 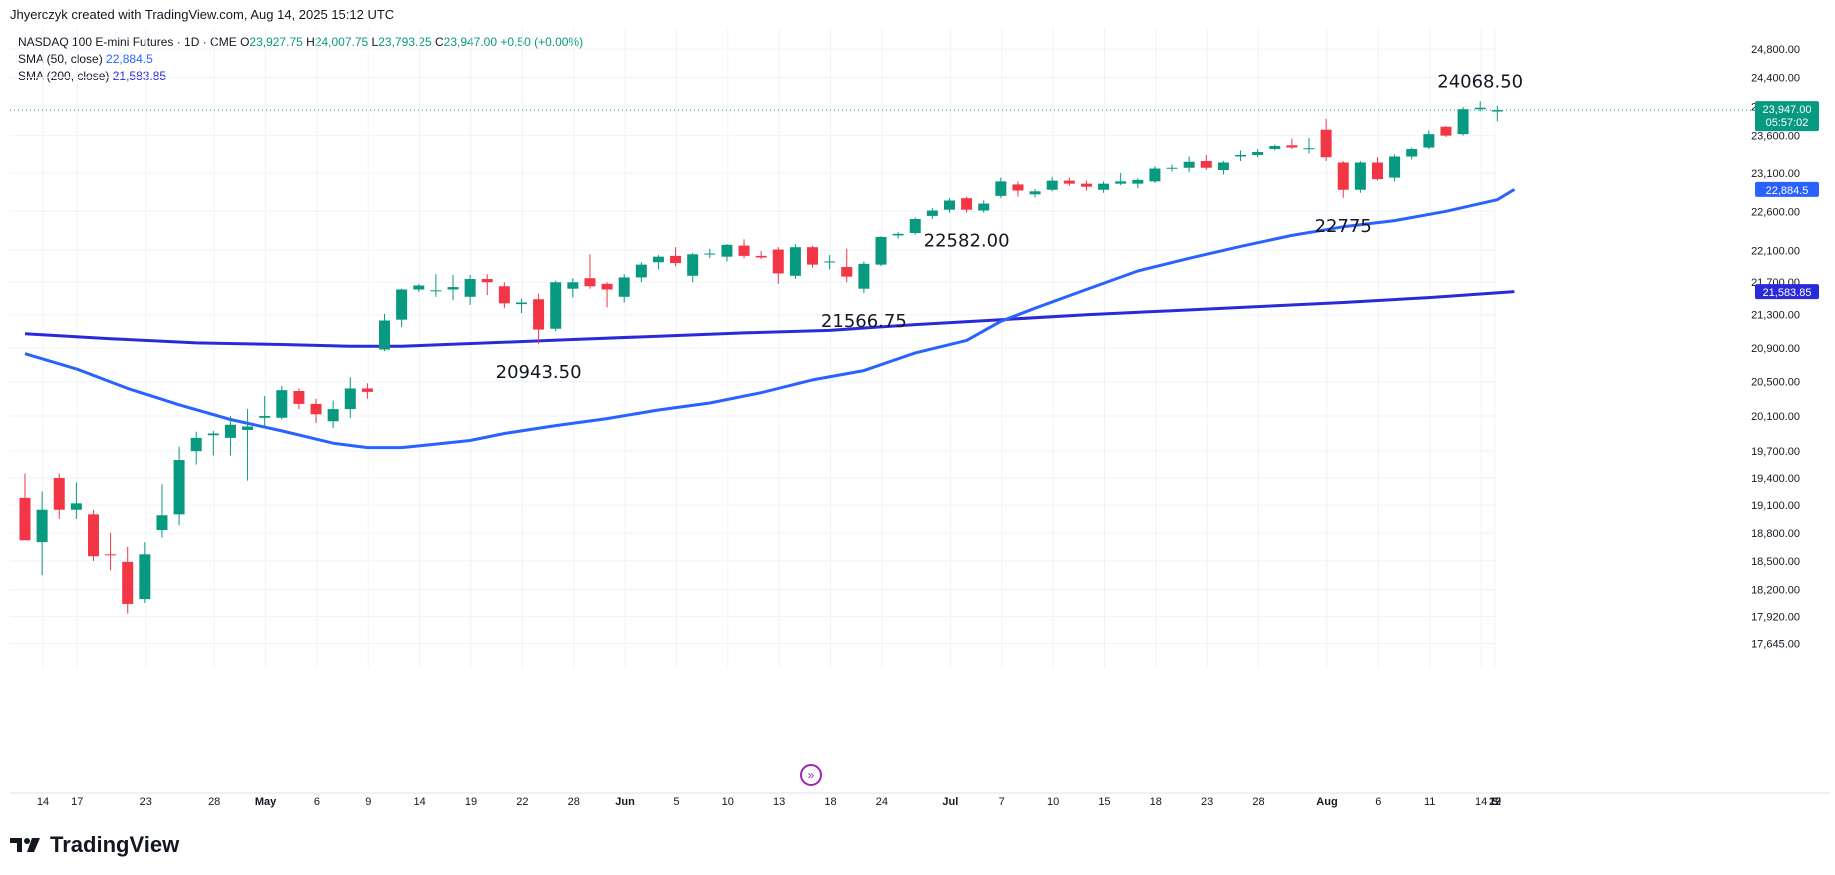 I want to click on x-tick-label: 10, so click(x=1053, y=802).